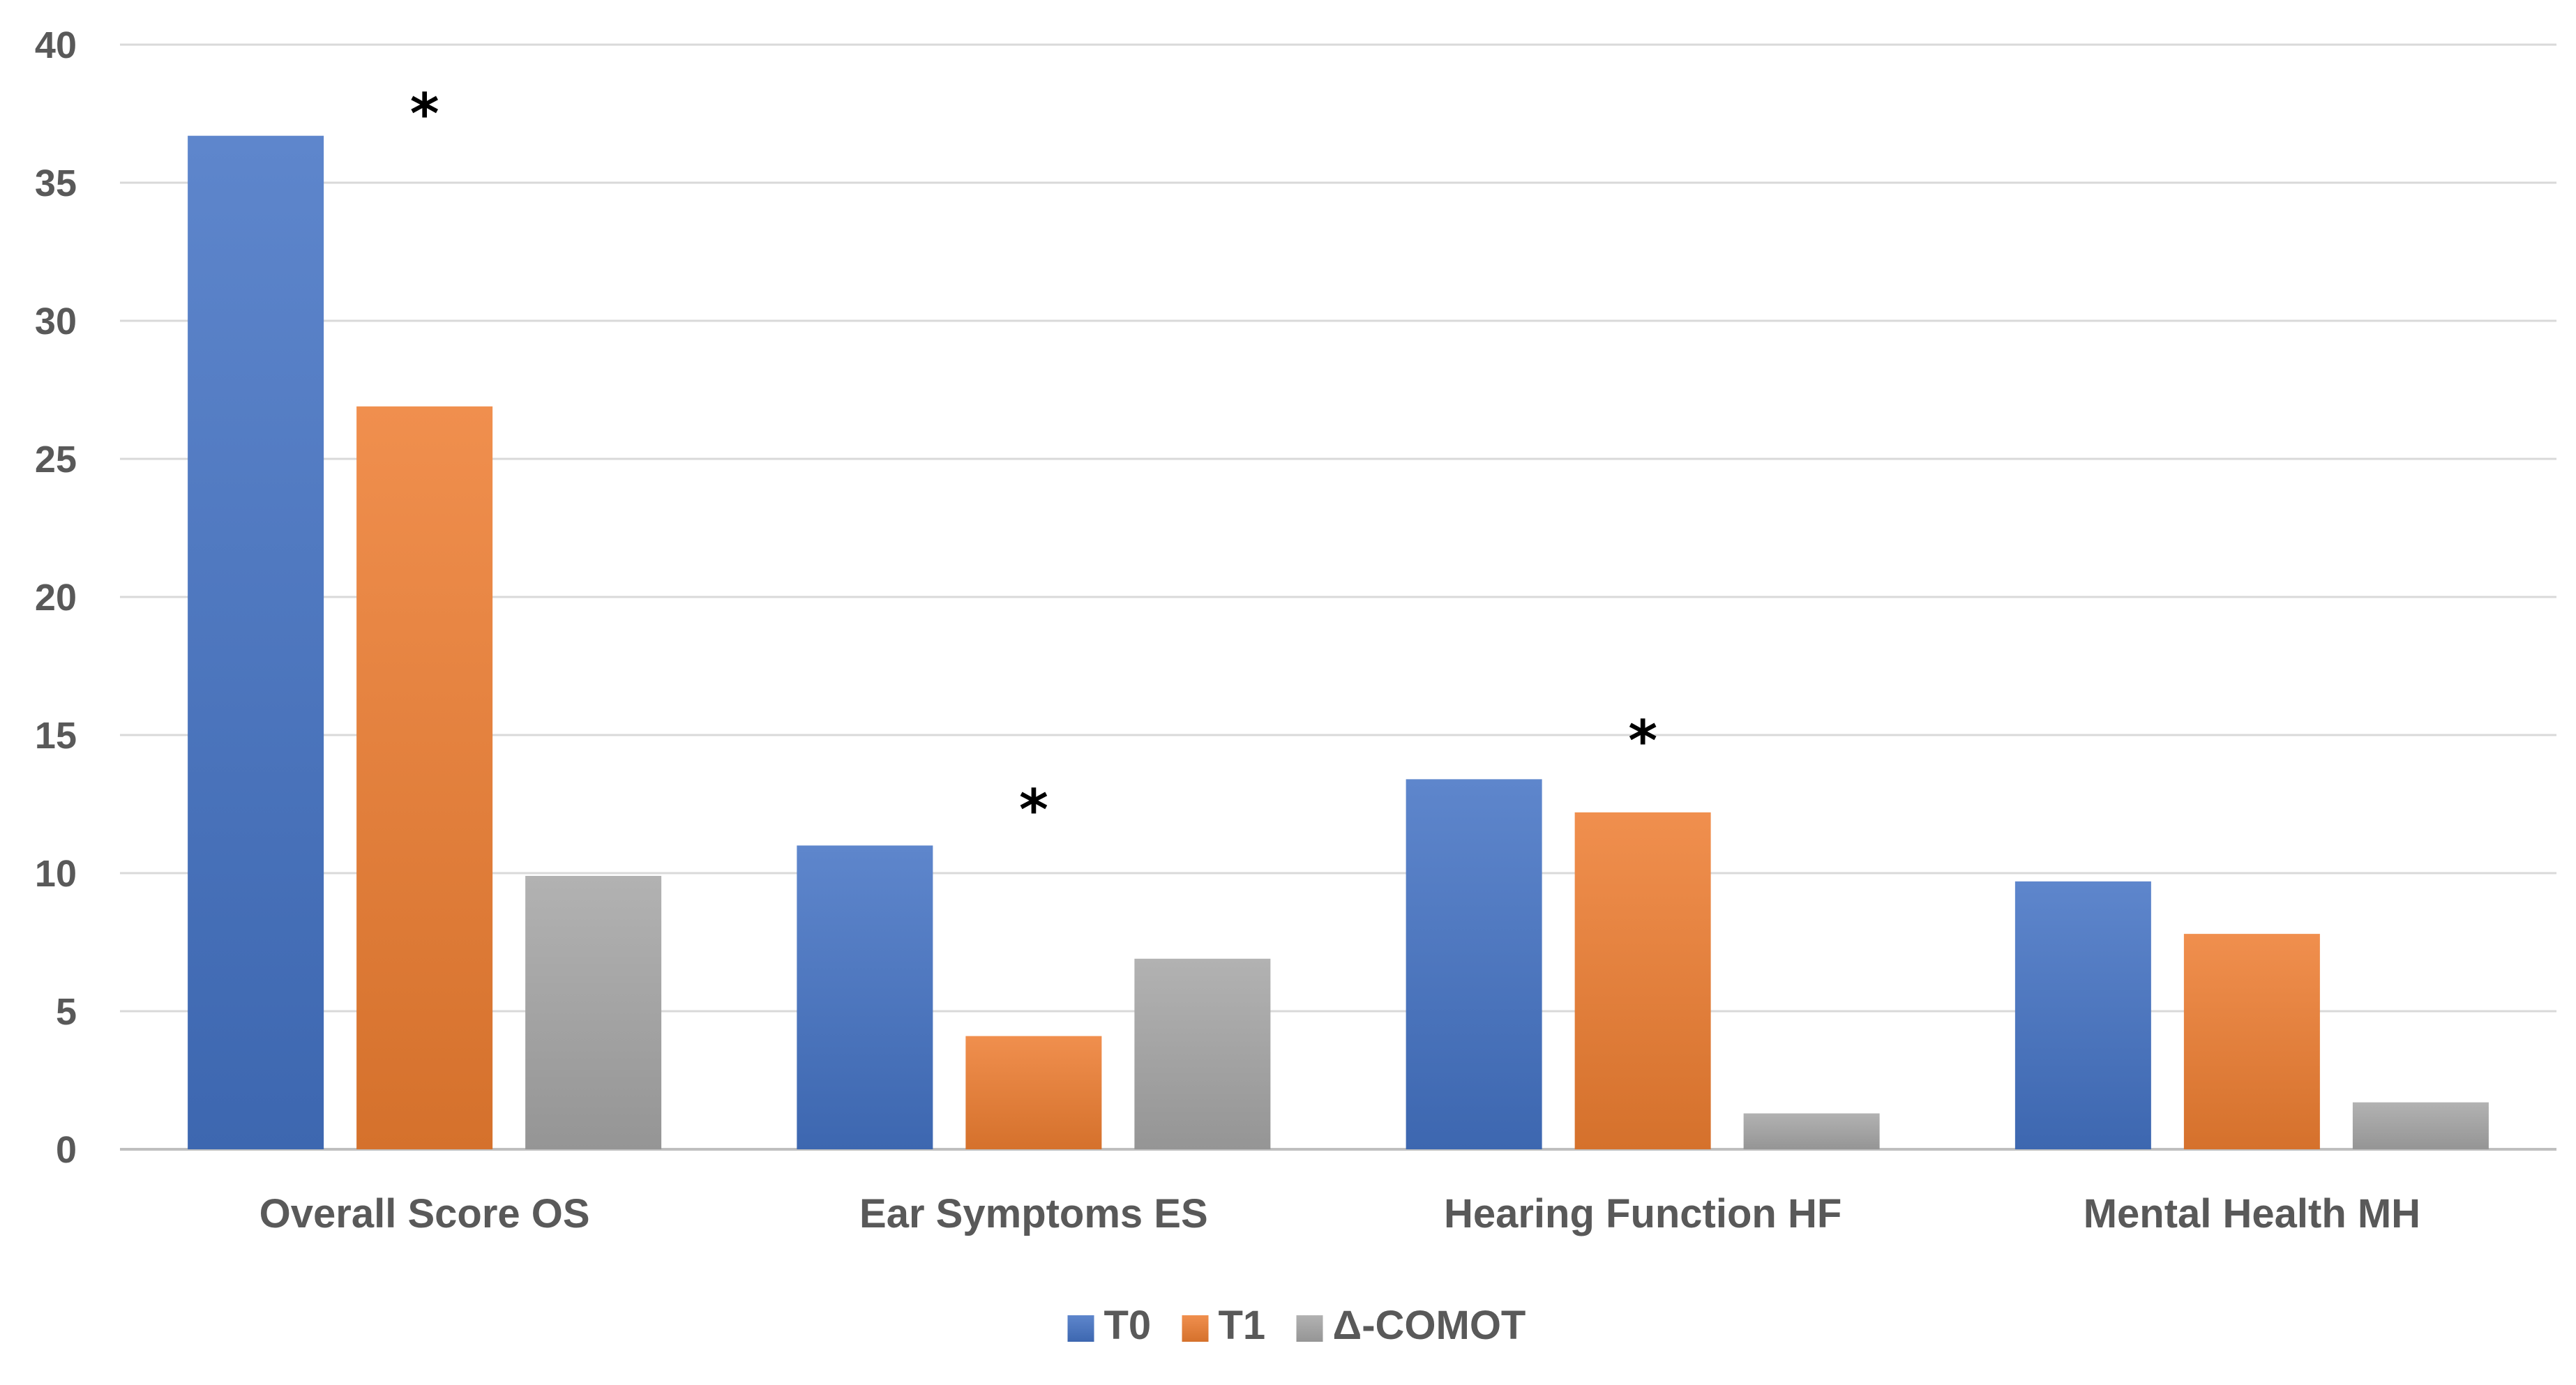 The width and height of the screenshot is (2576, 1385). Describe the element at coordinates (1429, 1325) in the screenshot. I see `legend-label: Δ-COMOT` at that location.